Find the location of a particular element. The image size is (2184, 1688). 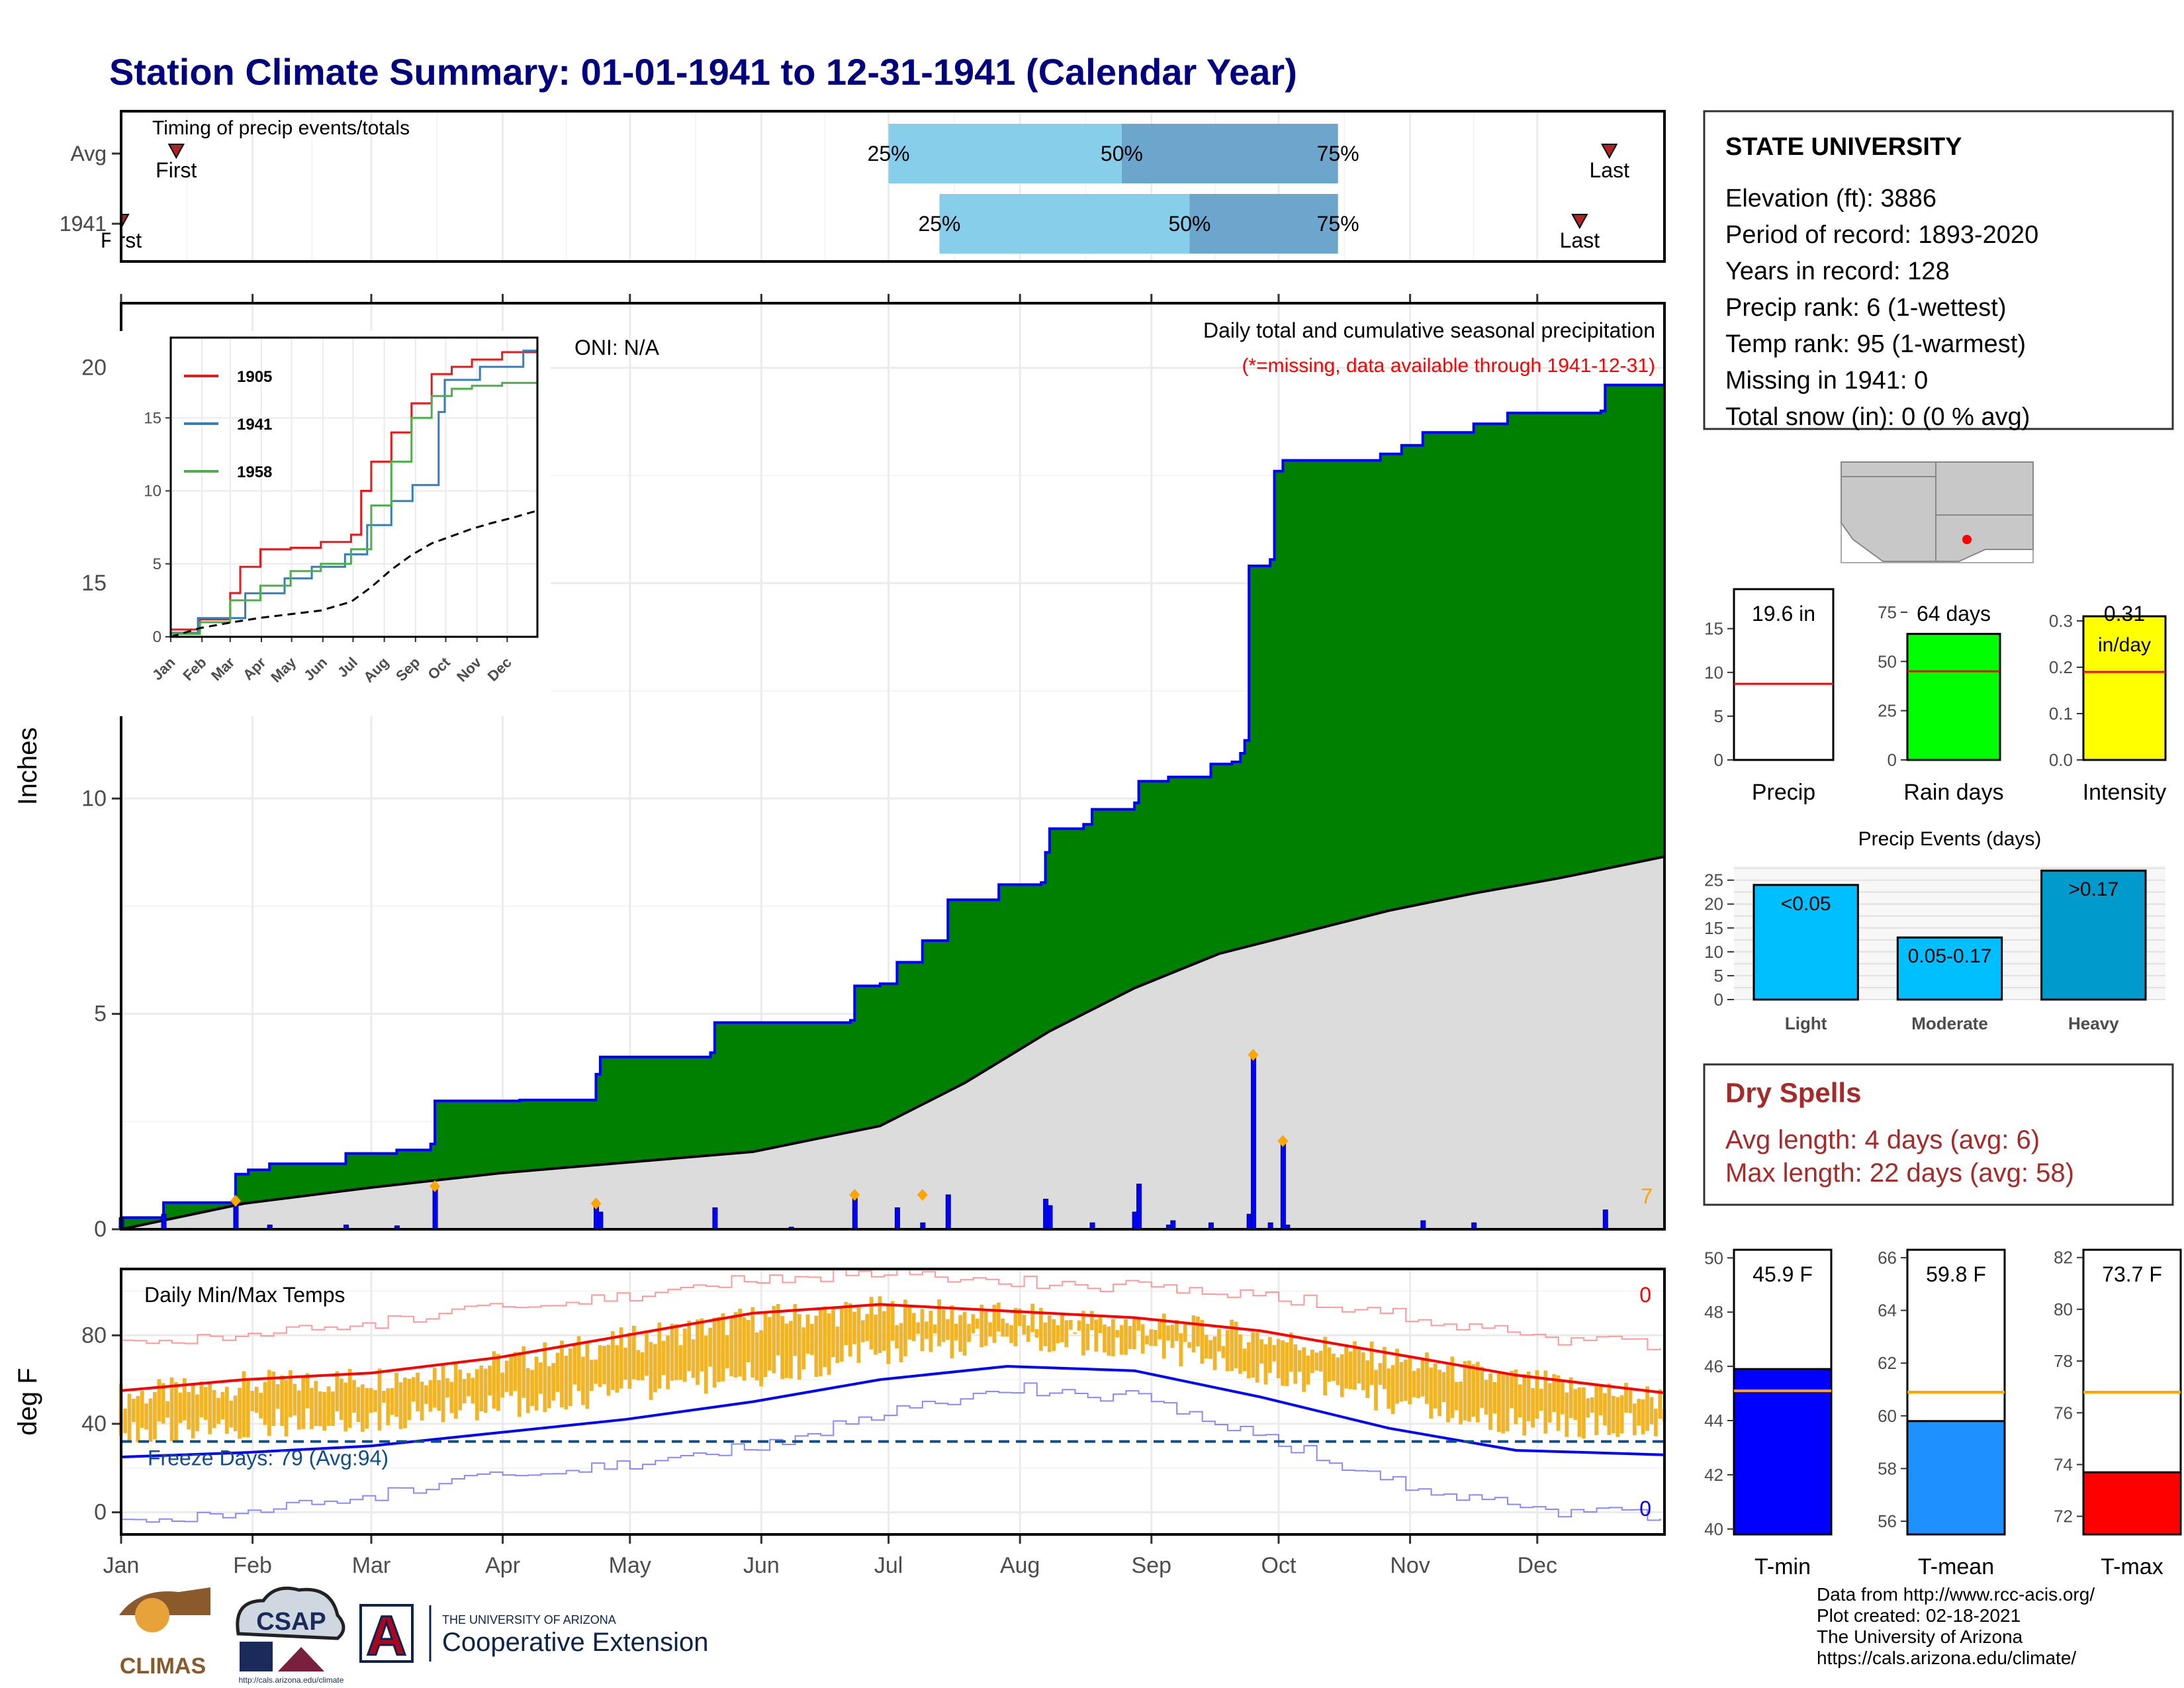

timing-frame is located at coordinates (893, 186).